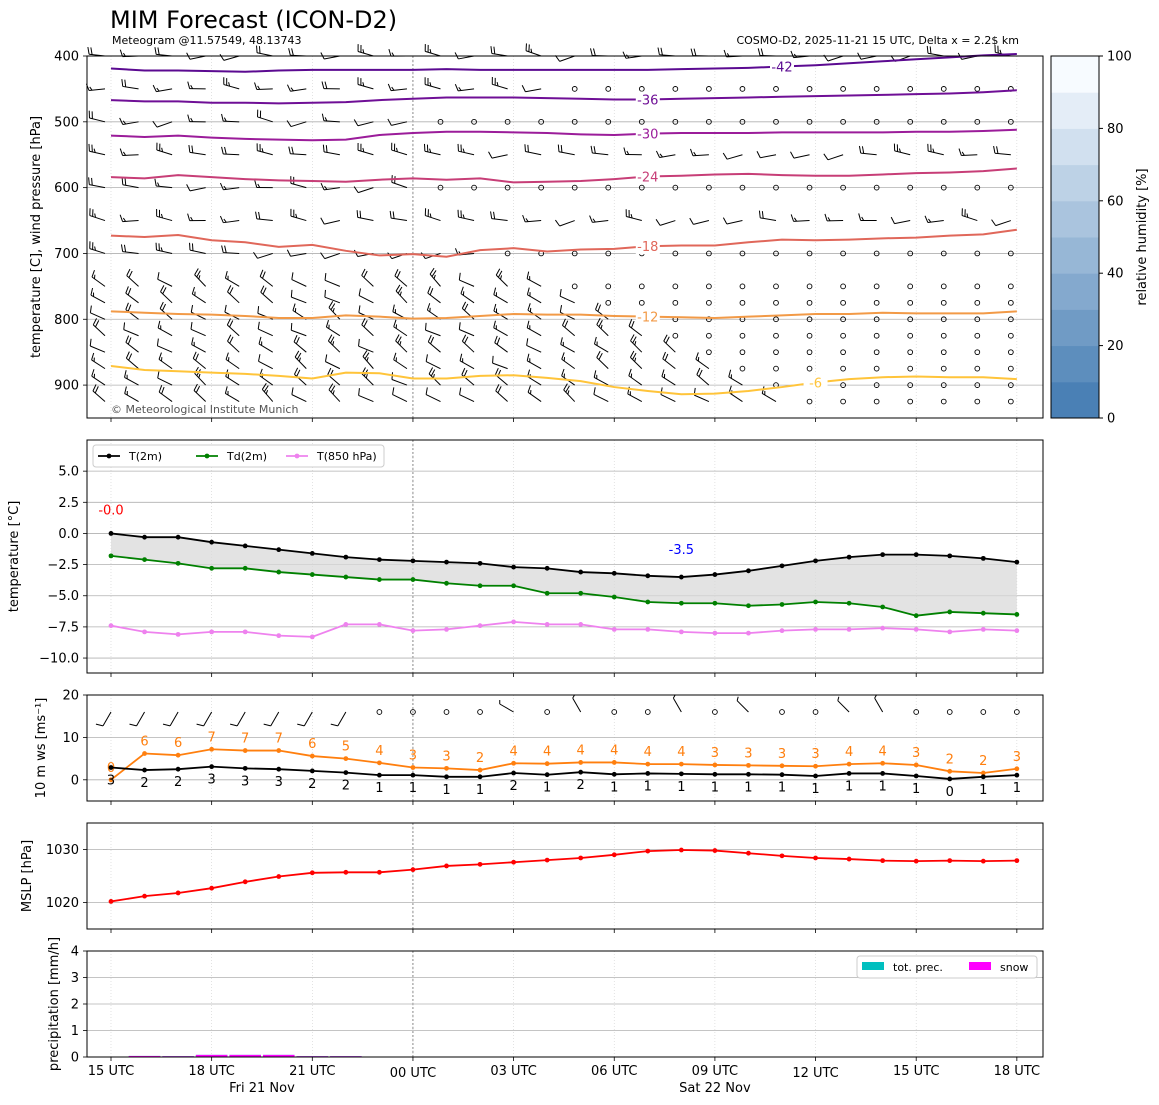 This screenshot has height=1105, width=1159. Describe the element at coordinates (297, 456) in the screenshot. I see `legend-marker` at that location.